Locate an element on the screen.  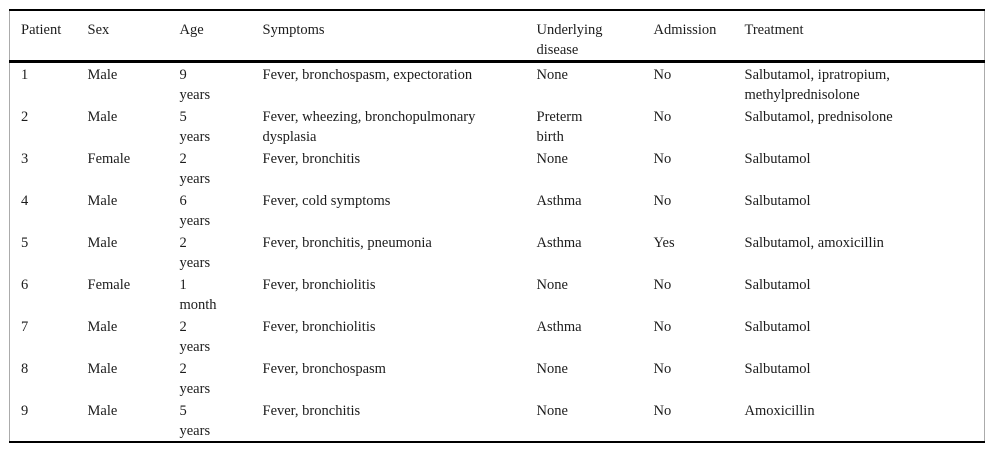
cell-patient: 9 is located at coordinates (25, 411).